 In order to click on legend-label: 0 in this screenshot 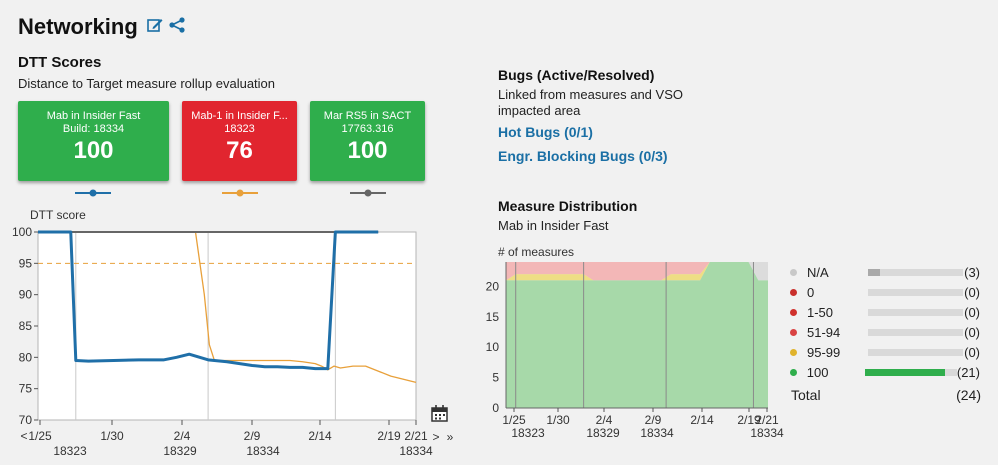, I will do `click(811, 292)`.